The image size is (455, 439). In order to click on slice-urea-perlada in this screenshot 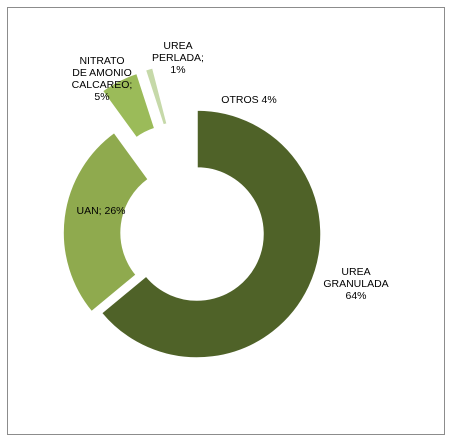, I will do `click(156, 96)`.